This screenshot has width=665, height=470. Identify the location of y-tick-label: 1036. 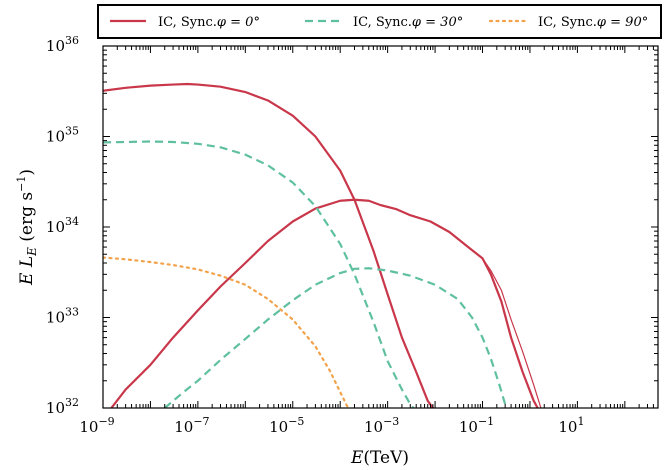
(62, 44).